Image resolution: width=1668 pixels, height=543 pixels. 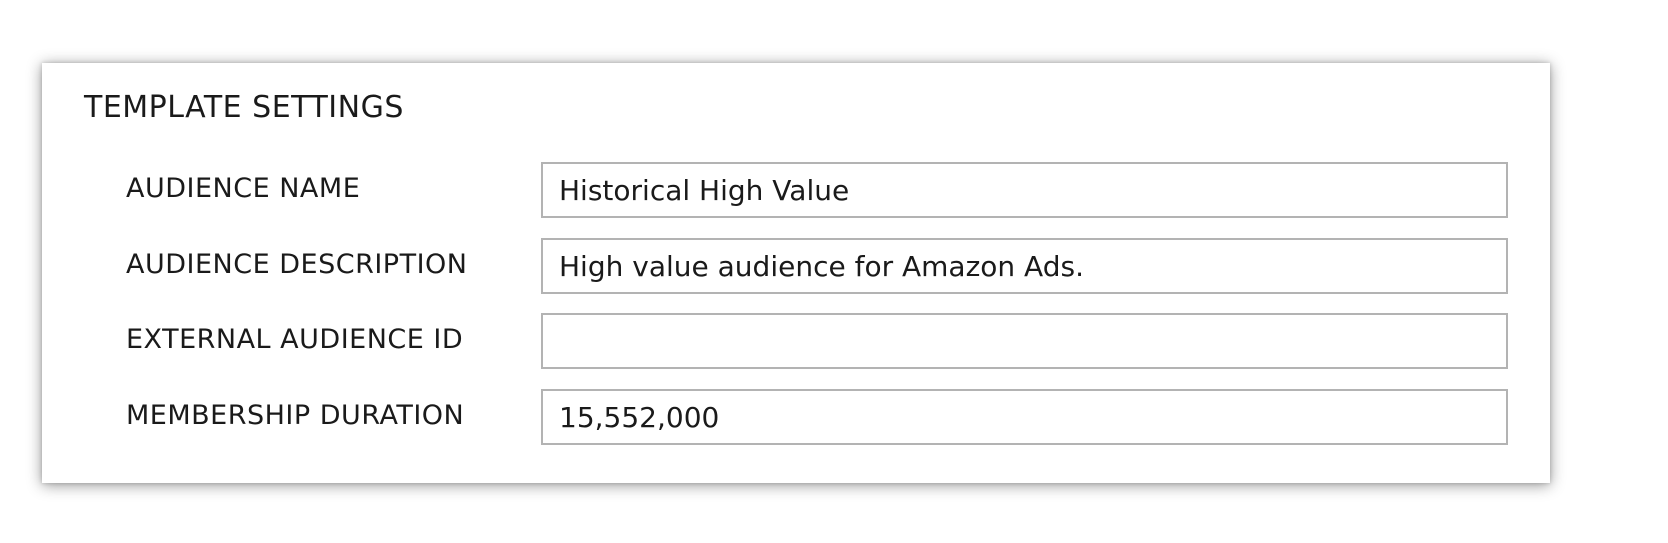 I want to click on external-audience-id-row: EXTERNAL AUDIENCE ID, so click(x=796, y=341).